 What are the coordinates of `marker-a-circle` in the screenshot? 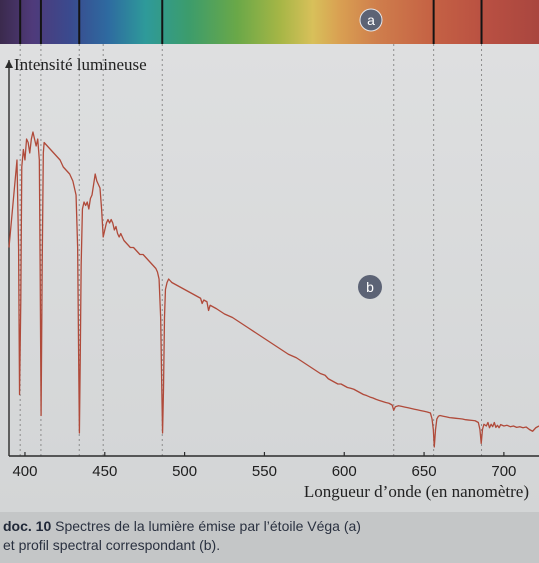 It's located at (371, 20).